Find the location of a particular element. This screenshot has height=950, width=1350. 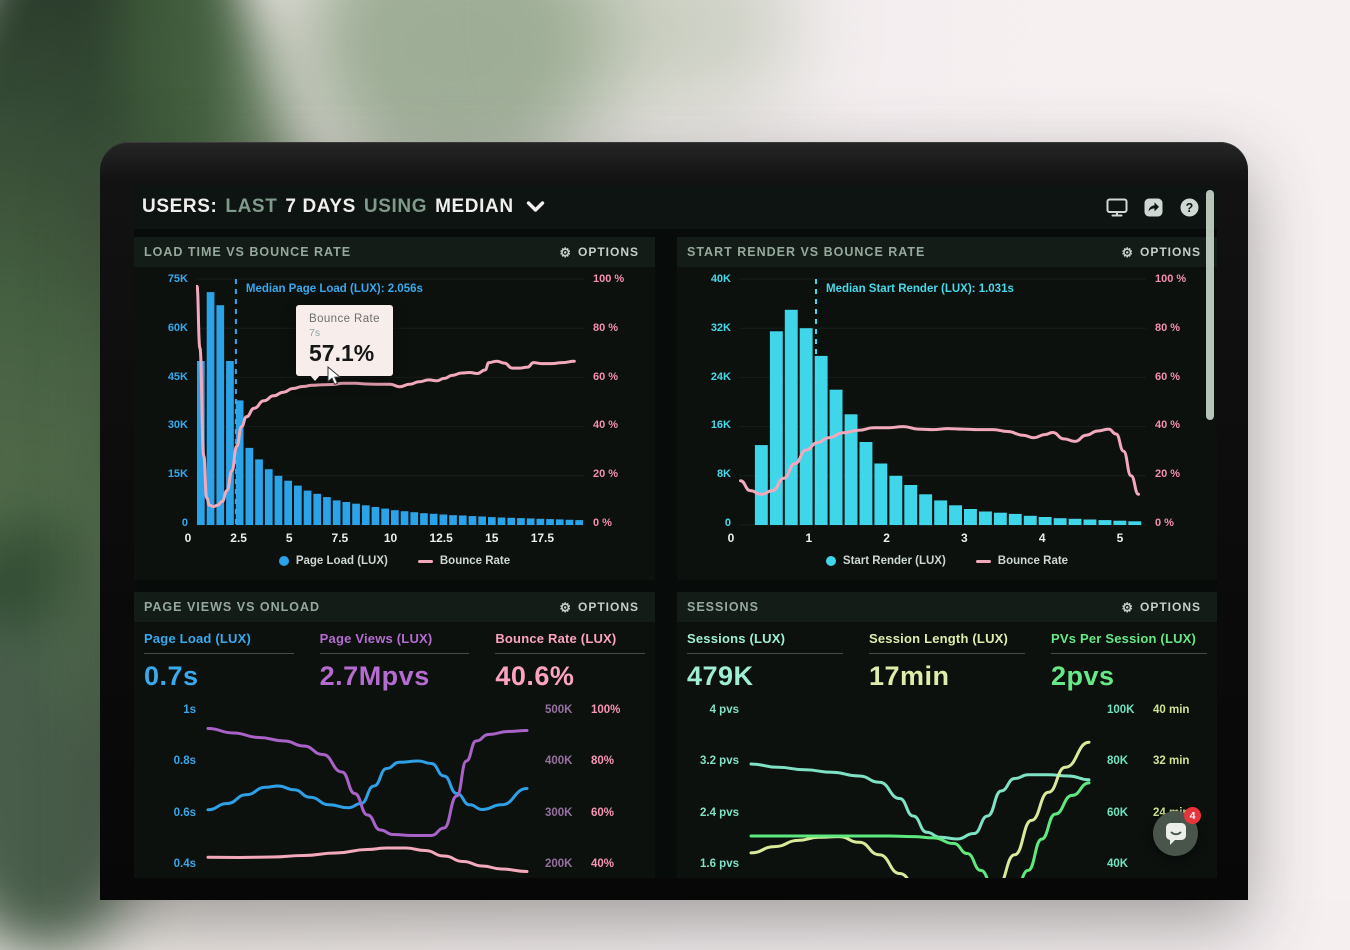

legend-item: Page Load (LUX) is located at coordinates (333, 561).